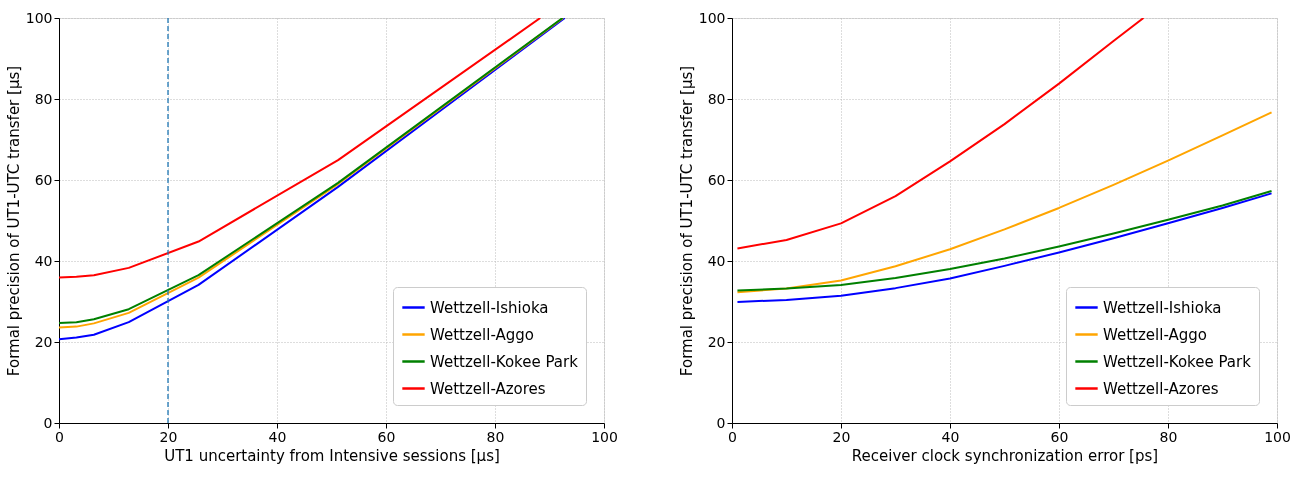 Image resolution: width=1312 pixels, height=484 pixels. I want to click on line-series, so click(940, 134).